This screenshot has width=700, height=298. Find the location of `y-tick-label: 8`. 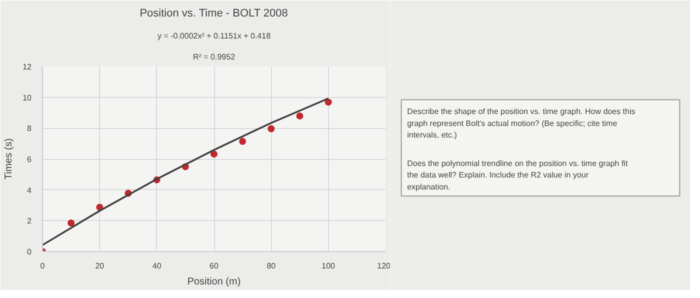

y-tick-label: 8 is located at coordinates (29, 129).